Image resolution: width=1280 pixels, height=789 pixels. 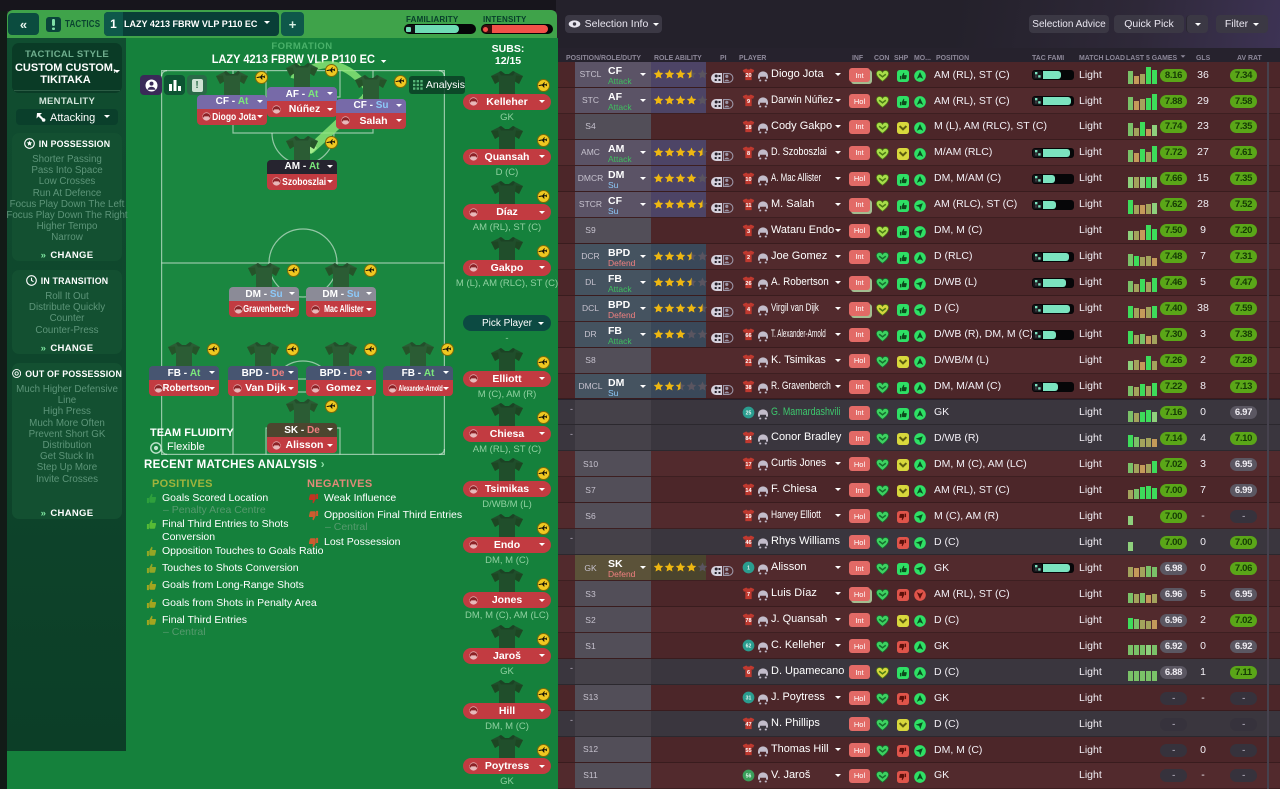 I want to click on svg-text: 19, so click(x=748, y=517).